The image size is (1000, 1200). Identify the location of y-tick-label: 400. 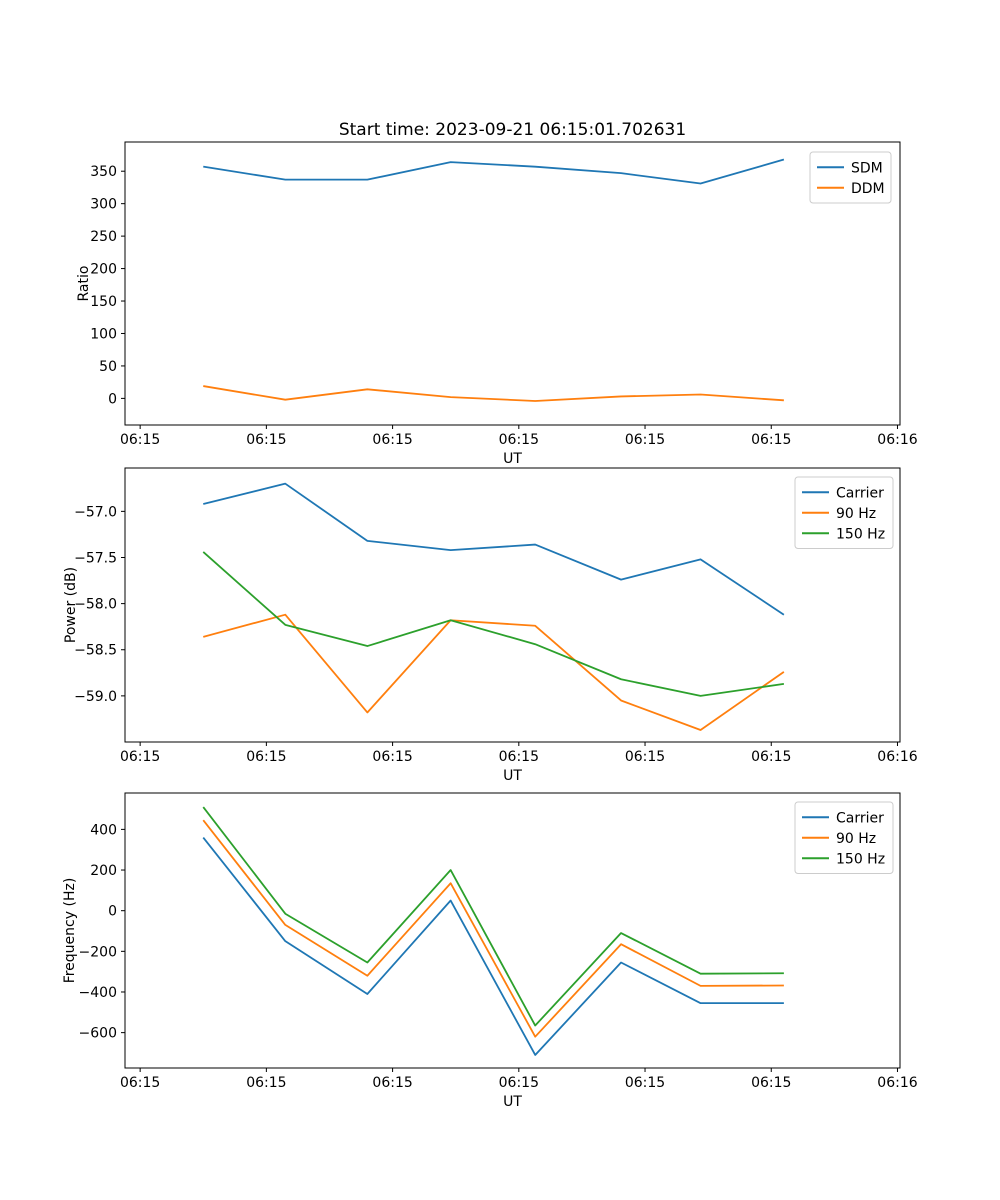
(103, 830).